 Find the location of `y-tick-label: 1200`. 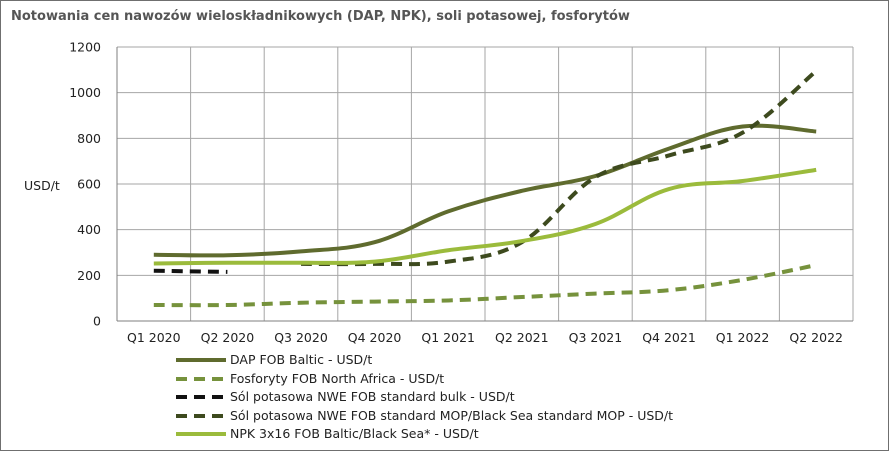

y-tick-label: 1200 is located at coordinates (85, 47).